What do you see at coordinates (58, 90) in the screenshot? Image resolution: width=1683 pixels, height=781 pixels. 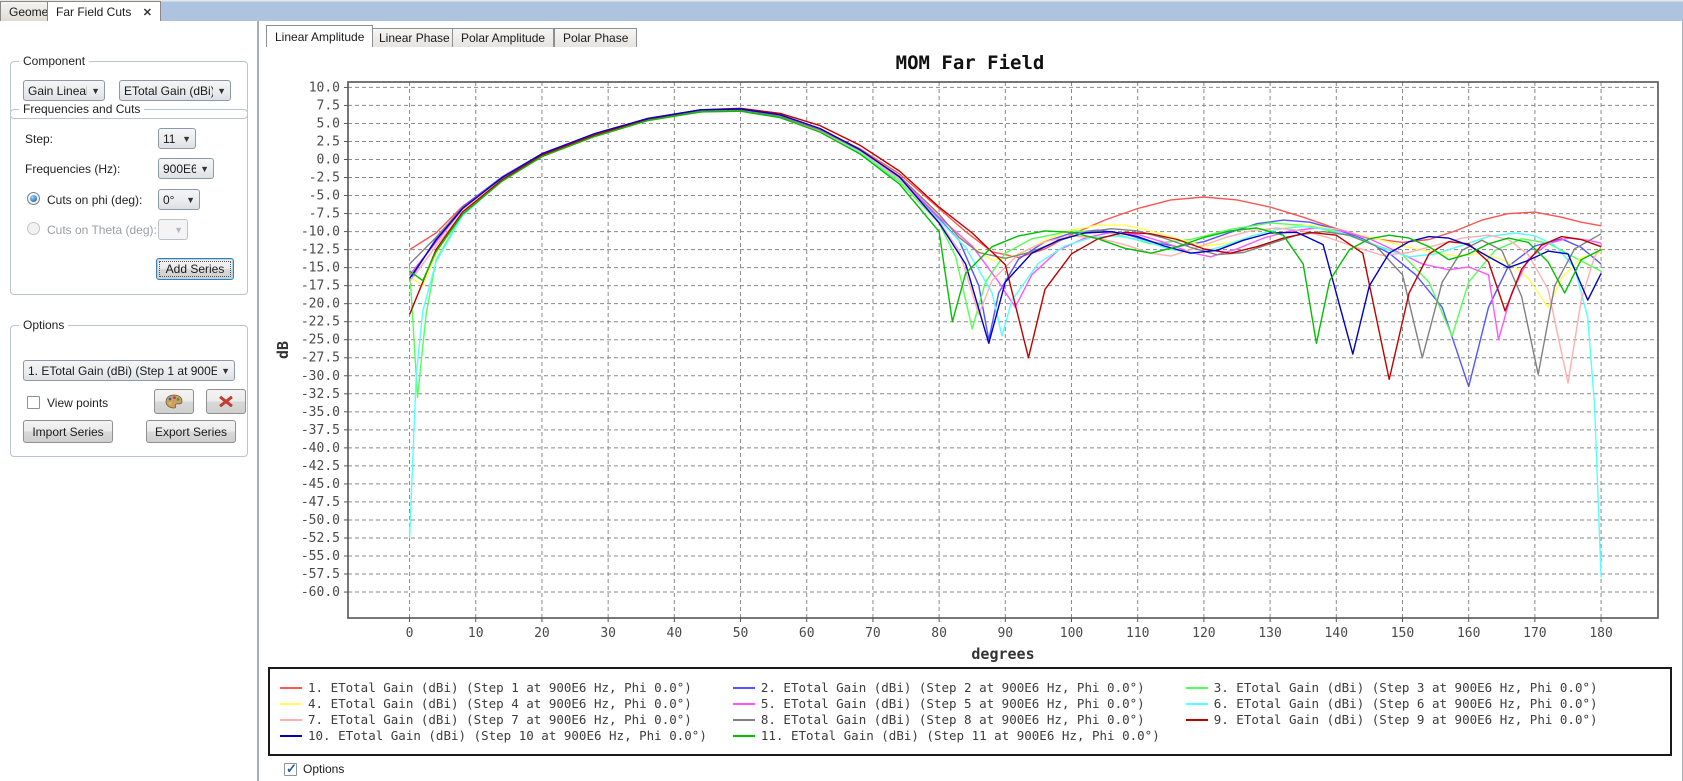 I see `gain-type-value: Gain Lineal` at bounding box center [58, 90].